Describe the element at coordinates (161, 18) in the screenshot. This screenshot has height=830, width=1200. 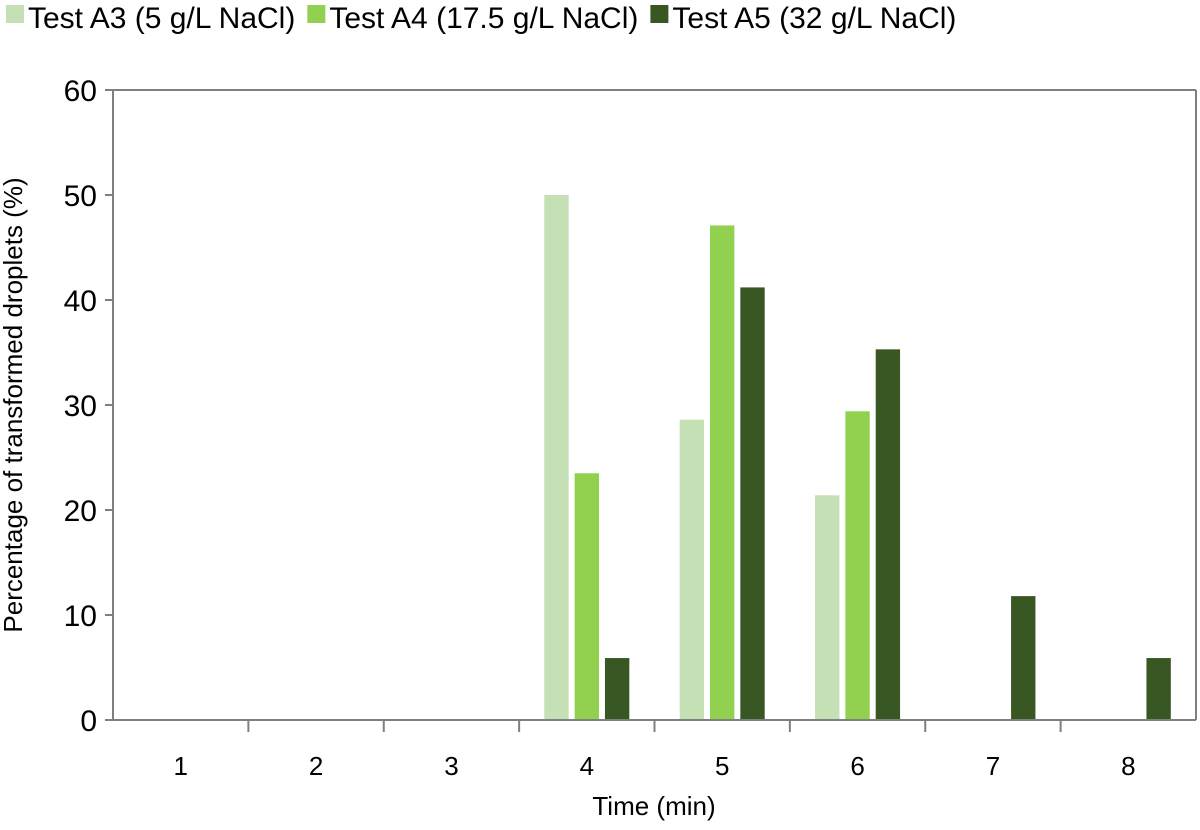
I see `legend-label: Test A3 (5 g/L NaCl)` at that location.